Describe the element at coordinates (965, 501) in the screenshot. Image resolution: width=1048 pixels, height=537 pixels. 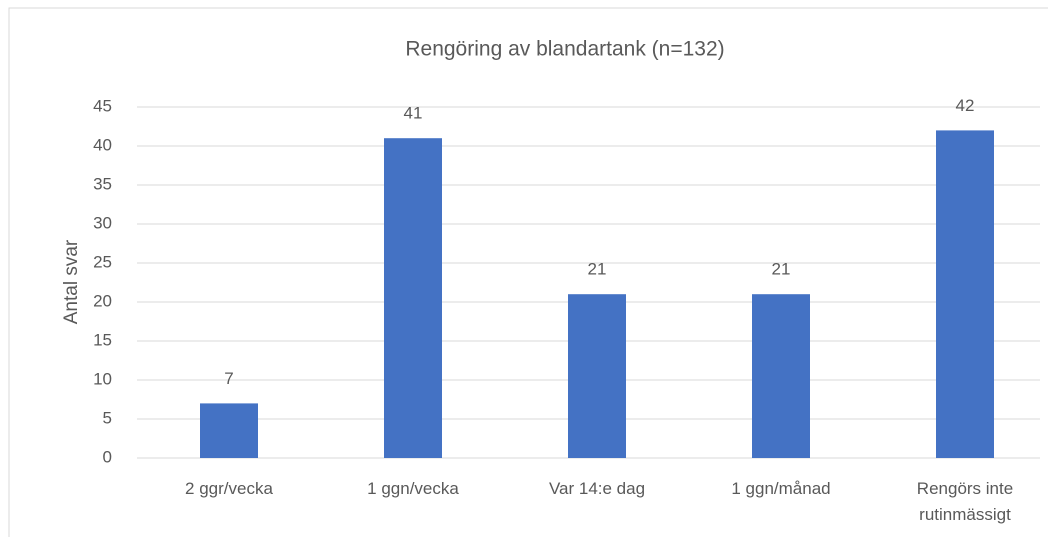
I see `x-tick-label: Rengörs inte rutinmässigt` at that location.